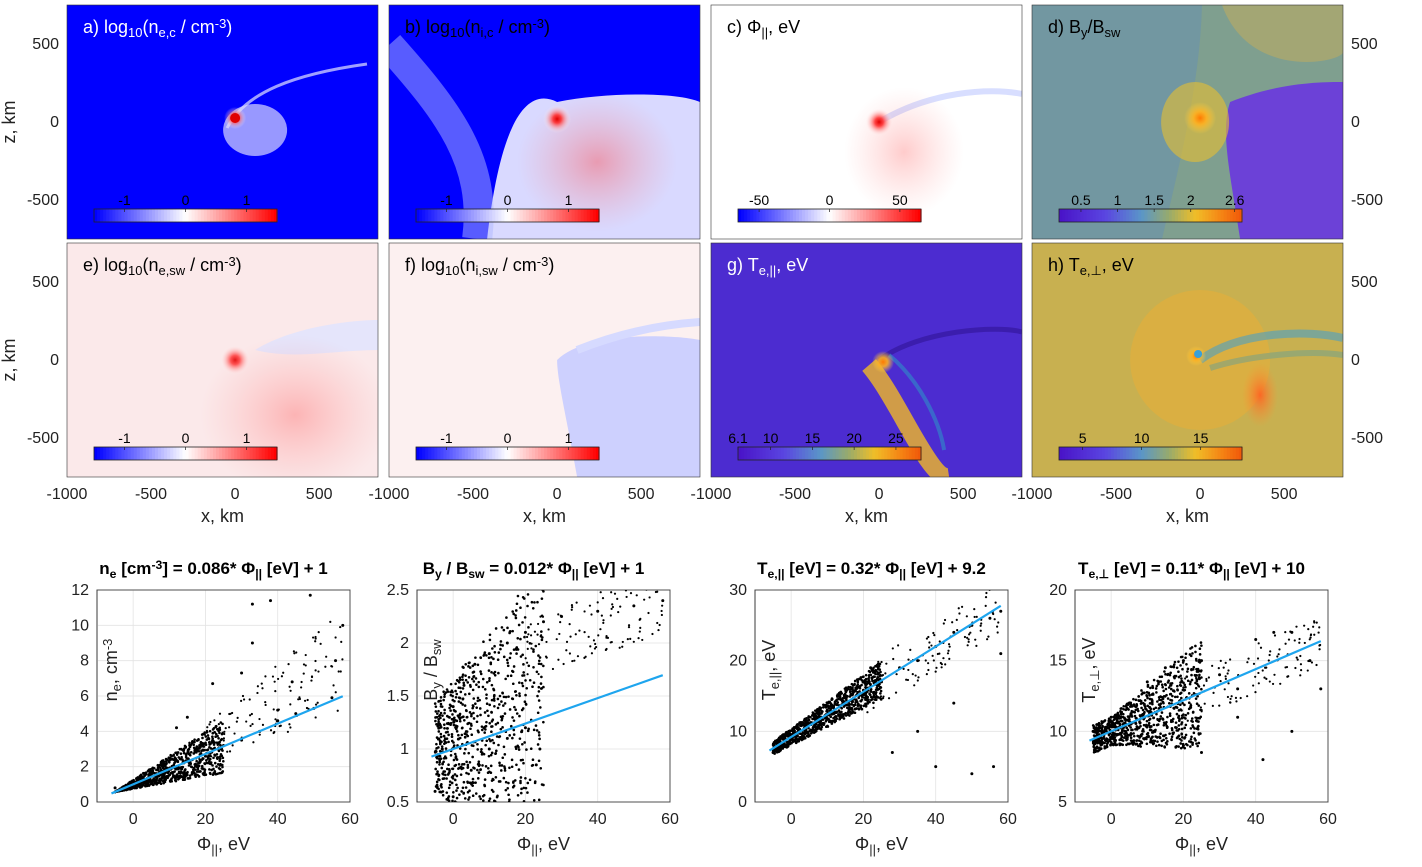  I want to click on panel-h-ytick: 0, so click(1355, 360).